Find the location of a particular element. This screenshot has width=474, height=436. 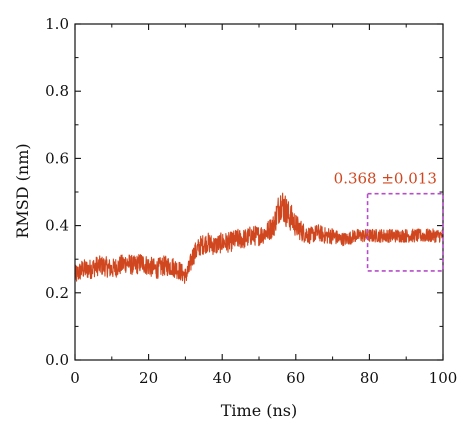

x-tick-label: 100 is located at coordinates (443, 378).